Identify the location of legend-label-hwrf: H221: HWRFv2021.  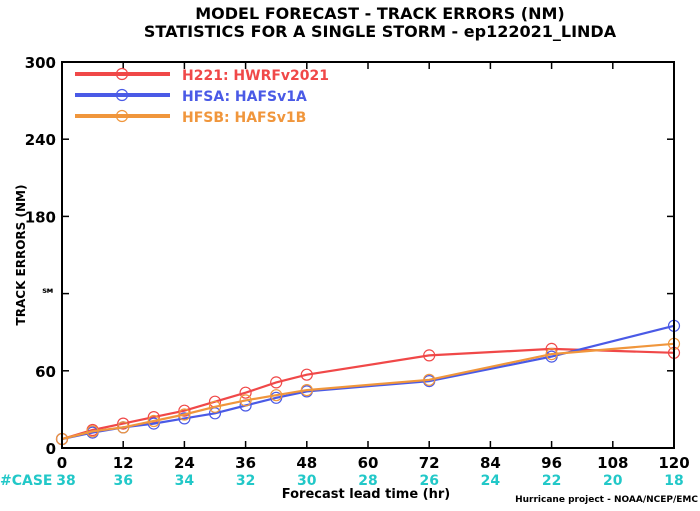
(255, 76).